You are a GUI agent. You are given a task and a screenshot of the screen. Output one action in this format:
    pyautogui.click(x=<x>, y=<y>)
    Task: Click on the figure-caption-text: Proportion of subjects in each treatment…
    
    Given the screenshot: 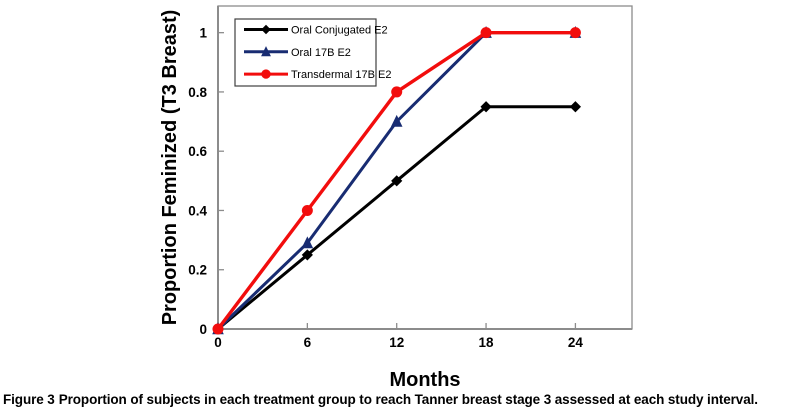 What is the action you would take?
    pyautogui.click(x=408, y=399)
    